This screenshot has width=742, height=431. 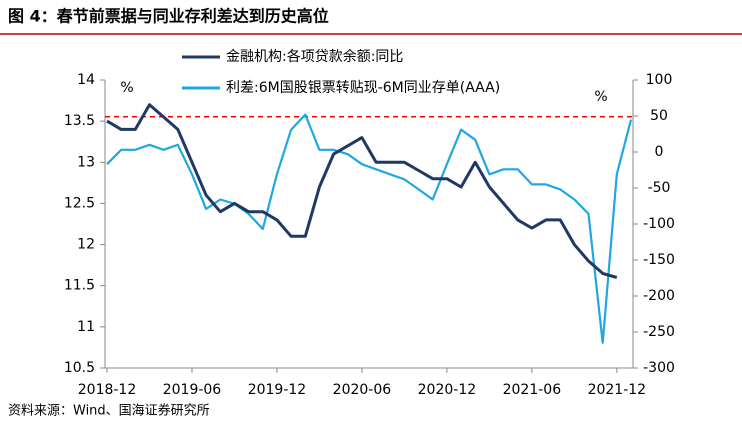 I want to click on y2-unit: %, so click(x=600, y=97).